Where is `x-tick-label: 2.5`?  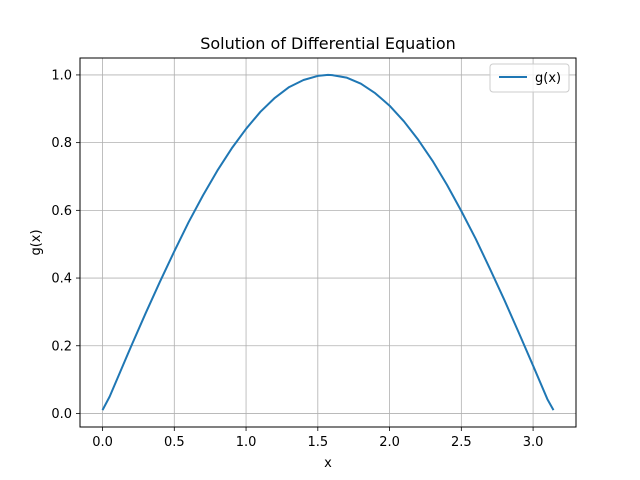 x-tick-label: 2.5 is located at coordinates (461, 442).